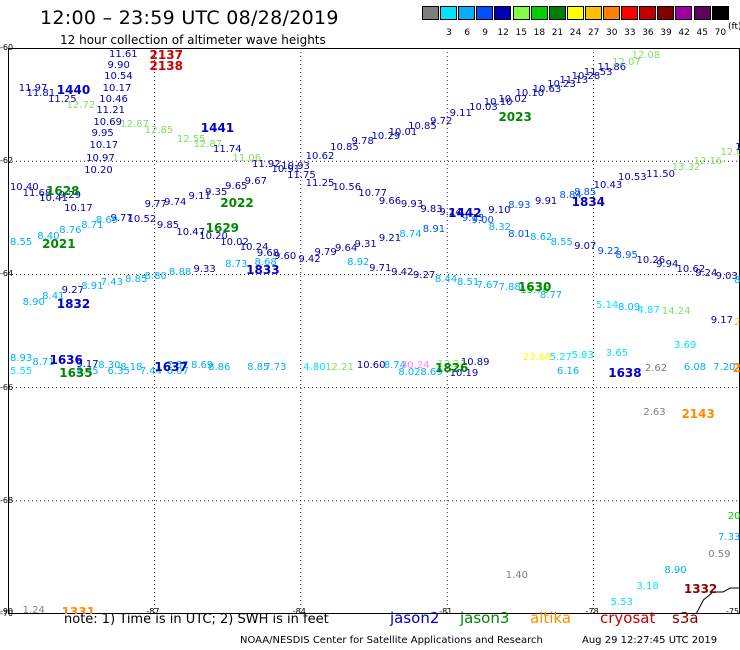 The width and height of the screenshot is (740, 650). What do you see at coordinates (70, 196) in the screenshot?
I see `wave-height-value: 9.29` at bounding box center [70, 196].